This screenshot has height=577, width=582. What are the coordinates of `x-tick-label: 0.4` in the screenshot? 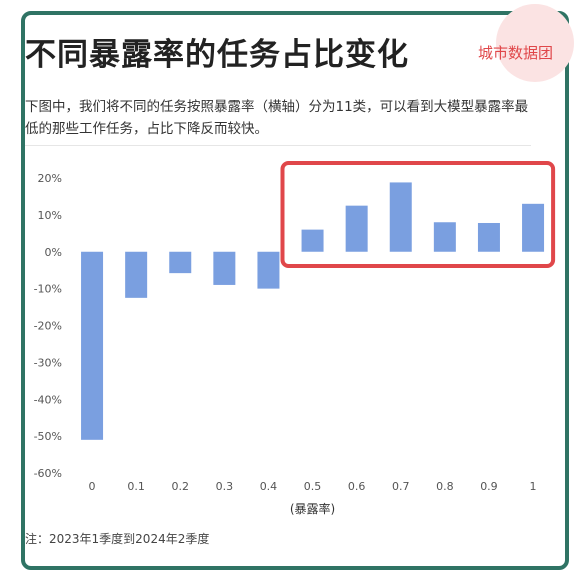 It's located at (269, 486).